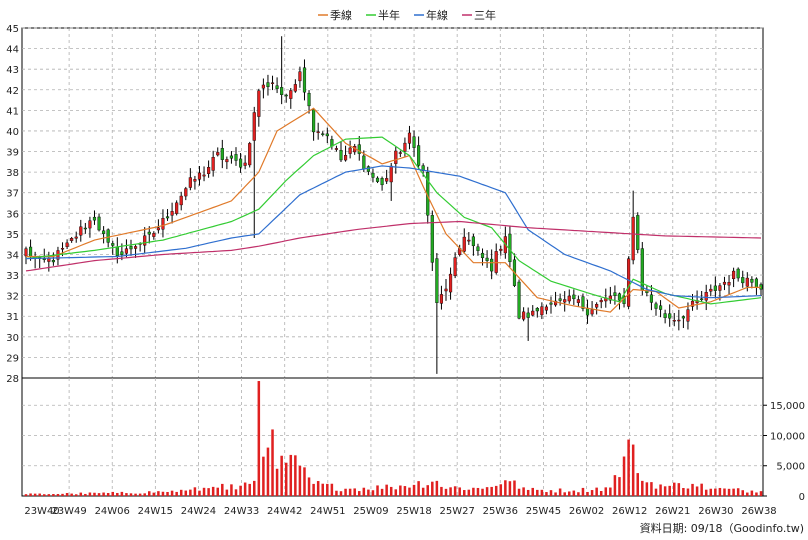 The height and width of the screenshot is (540, 808). I want to click on price-tick-label: 40, so click(12, 132).